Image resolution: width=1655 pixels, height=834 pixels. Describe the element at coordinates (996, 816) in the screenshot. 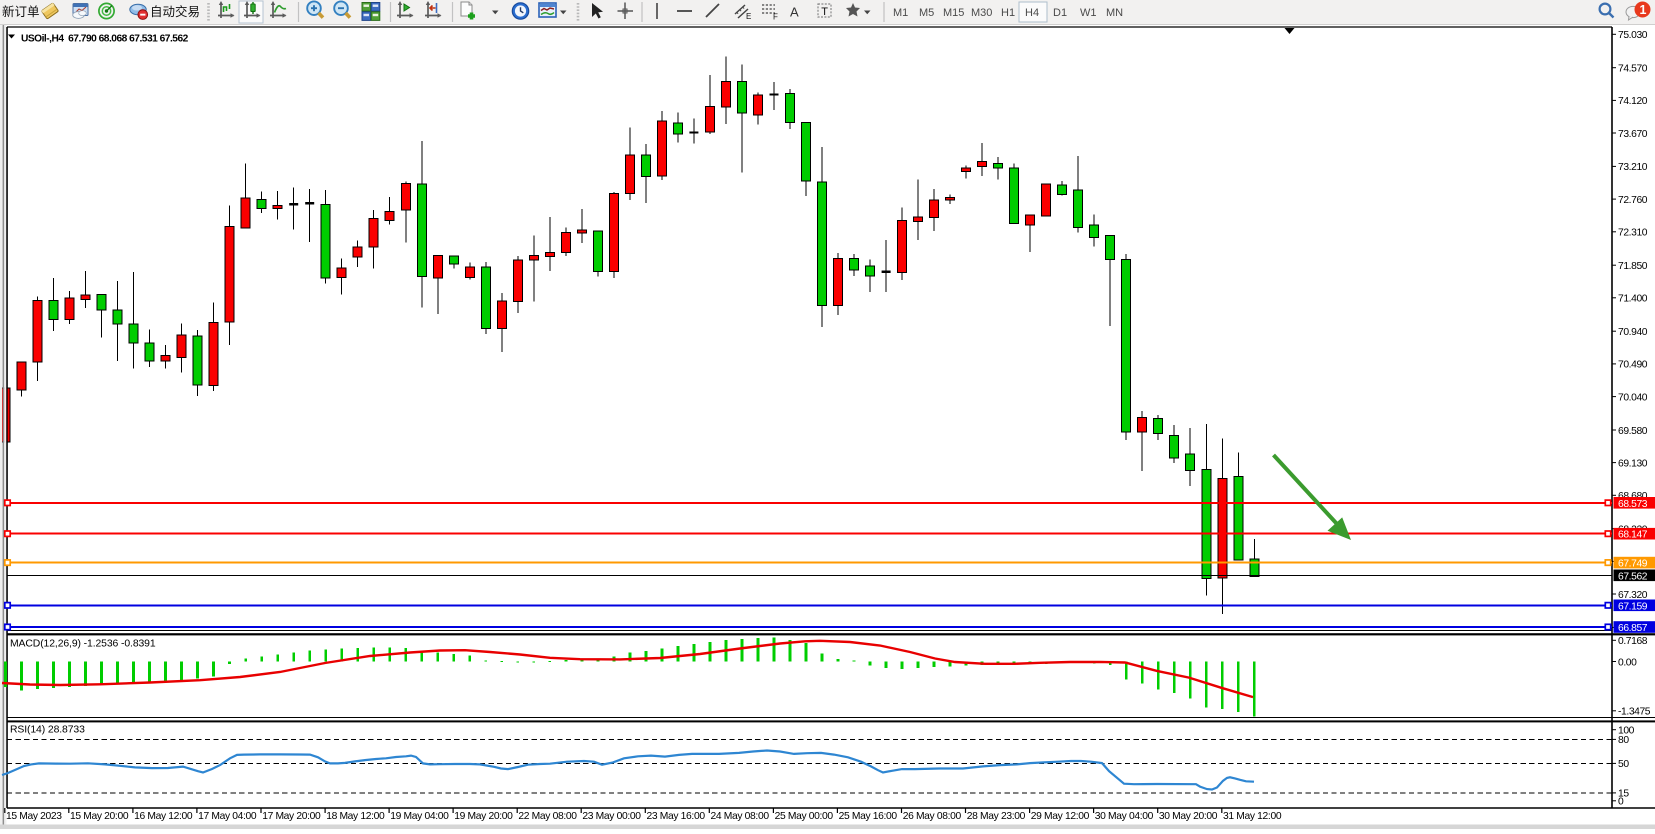

I see `svg-text: 28 May 23:00` at that location.